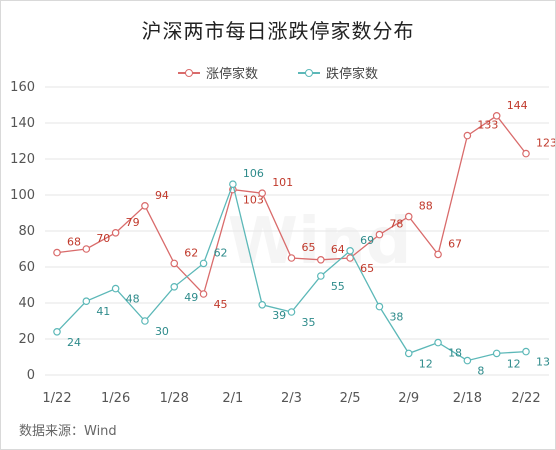  I want to click on data-label-limit-up: 123, so click(545, 143).